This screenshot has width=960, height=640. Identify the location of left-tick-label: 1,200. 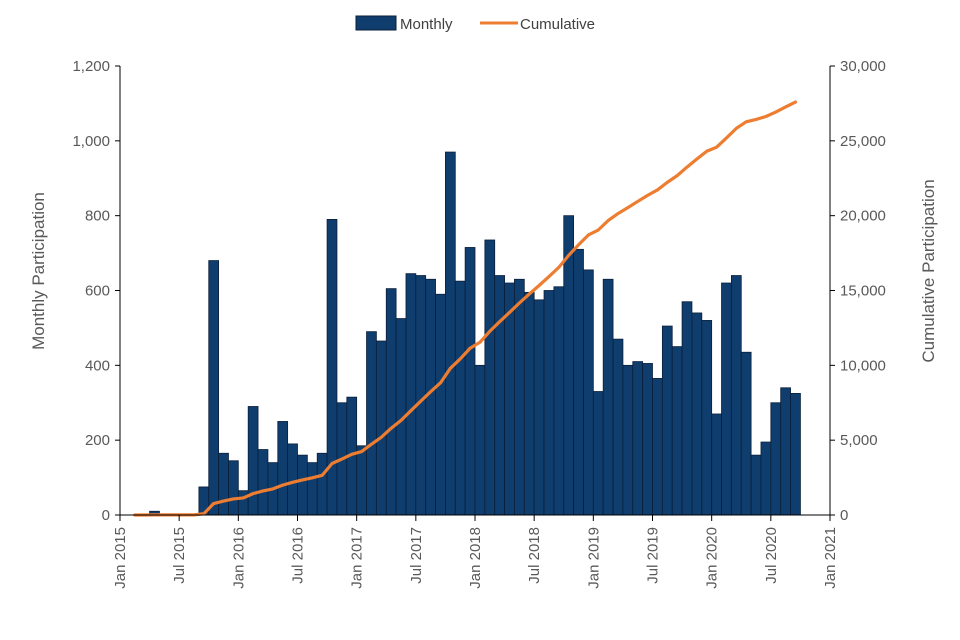
(91, 66).